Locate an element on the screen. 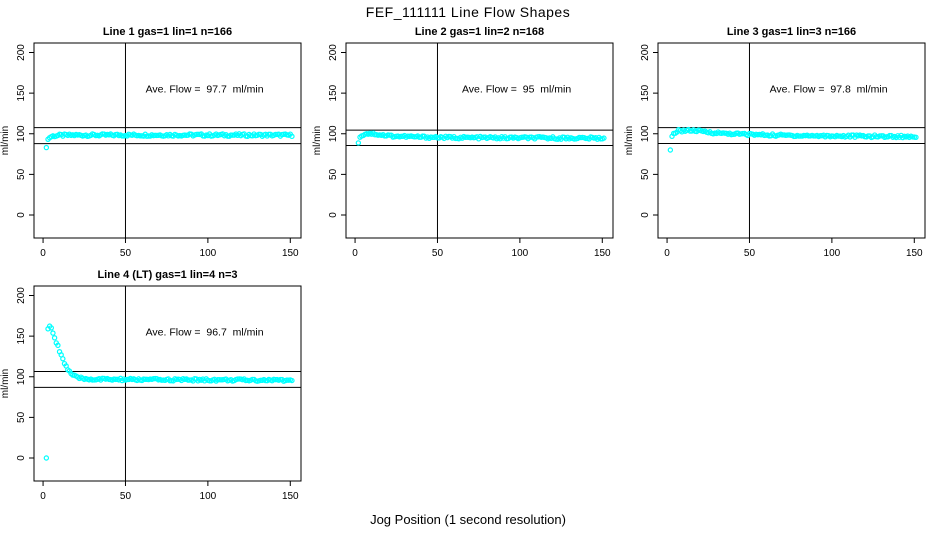 The height and width of the screenshot is (540, 936). subplot-title: Line 4 (LT) gas=1 lin=4 n=3 is located at coordinates (167, 275).